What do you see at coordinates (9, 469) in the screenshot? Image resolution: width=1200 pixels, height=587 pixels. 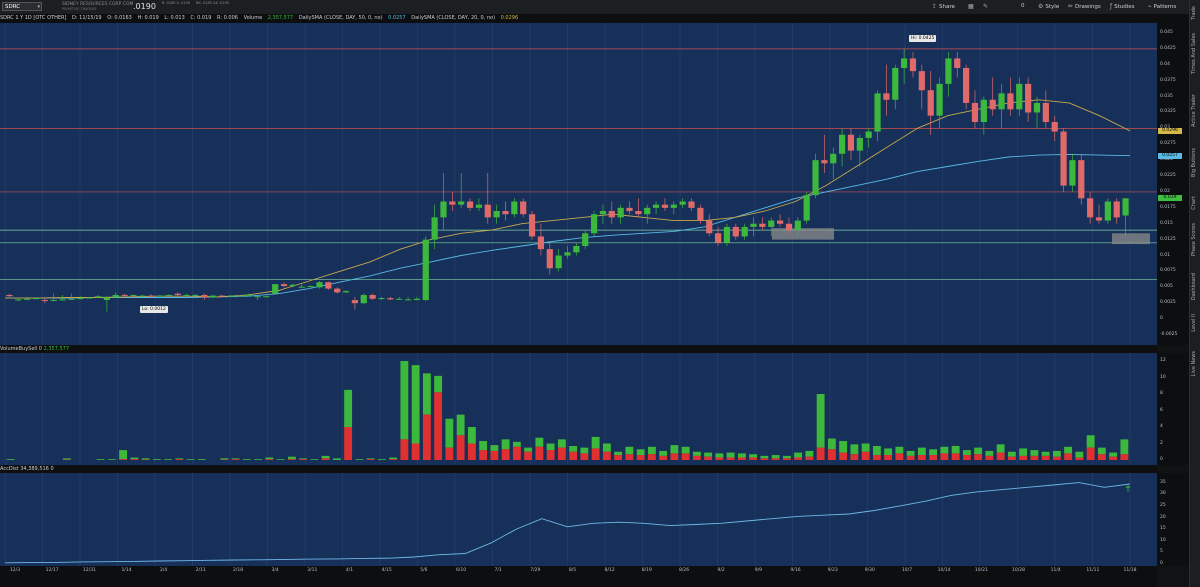 I see `accdist-pane-title: AccDist` at bounding box center [9, 469].